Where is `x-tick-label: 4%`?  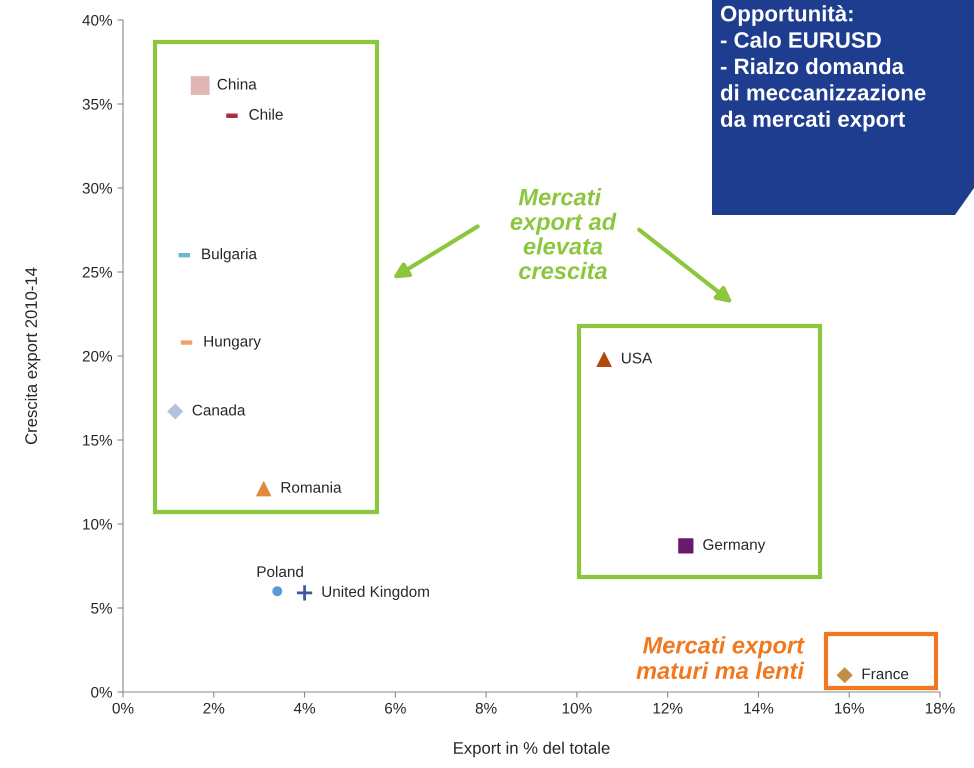
x-tick-label: 4% is located at coordinates (305, 708).